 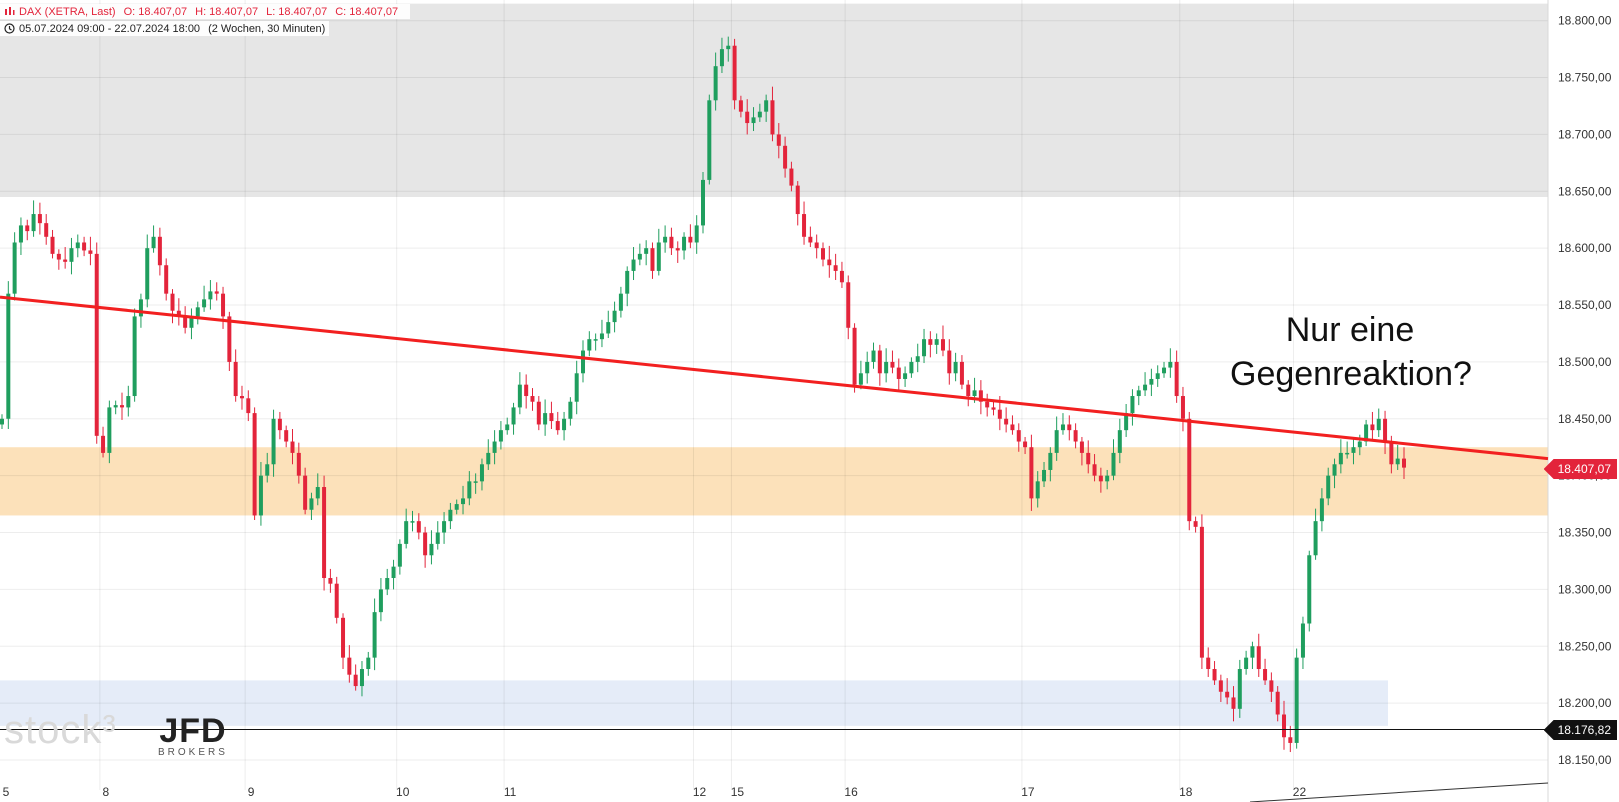 I want to click on annotation-line-1: Nur eine, so click(x=1350, y=330).